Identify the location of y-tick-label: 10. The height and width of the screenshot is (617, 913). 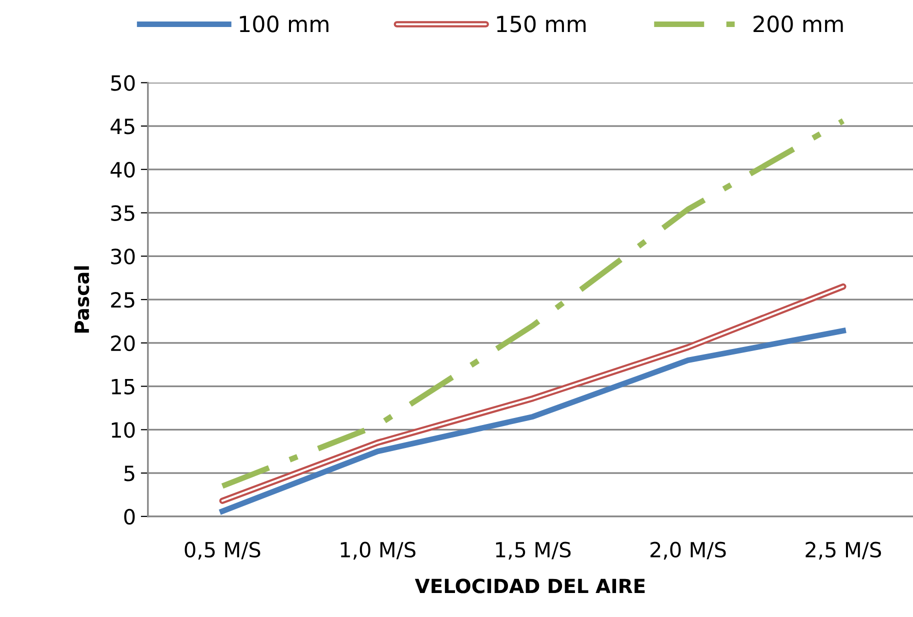
(123, 430).